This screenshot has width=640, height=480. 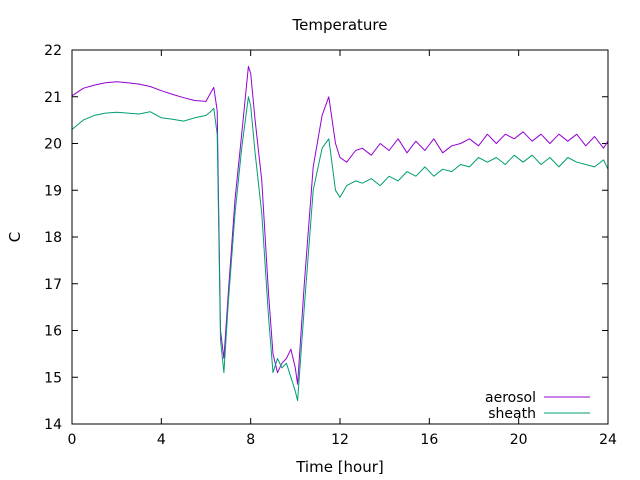 What do you see at coordinates (53, 425) in the screenshot?
I see `y-tick-label: 14` at bounding box center [53, 425].